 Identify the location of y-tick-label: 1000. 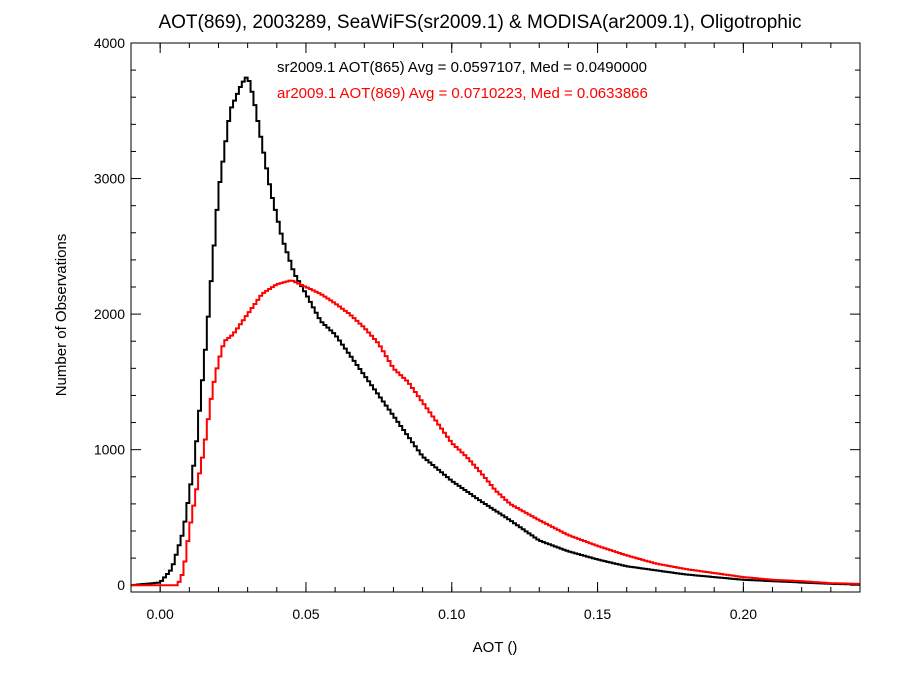
(109, 450).